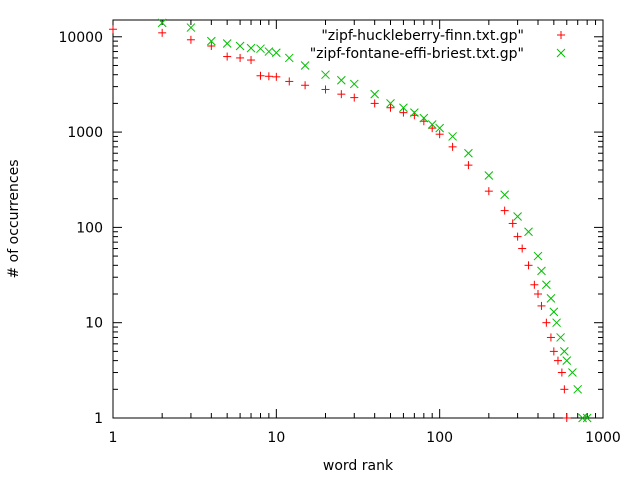  Describe the element at coordinates (113, 438) in the screenshot. I see `x-tick-label: 1` at that location.